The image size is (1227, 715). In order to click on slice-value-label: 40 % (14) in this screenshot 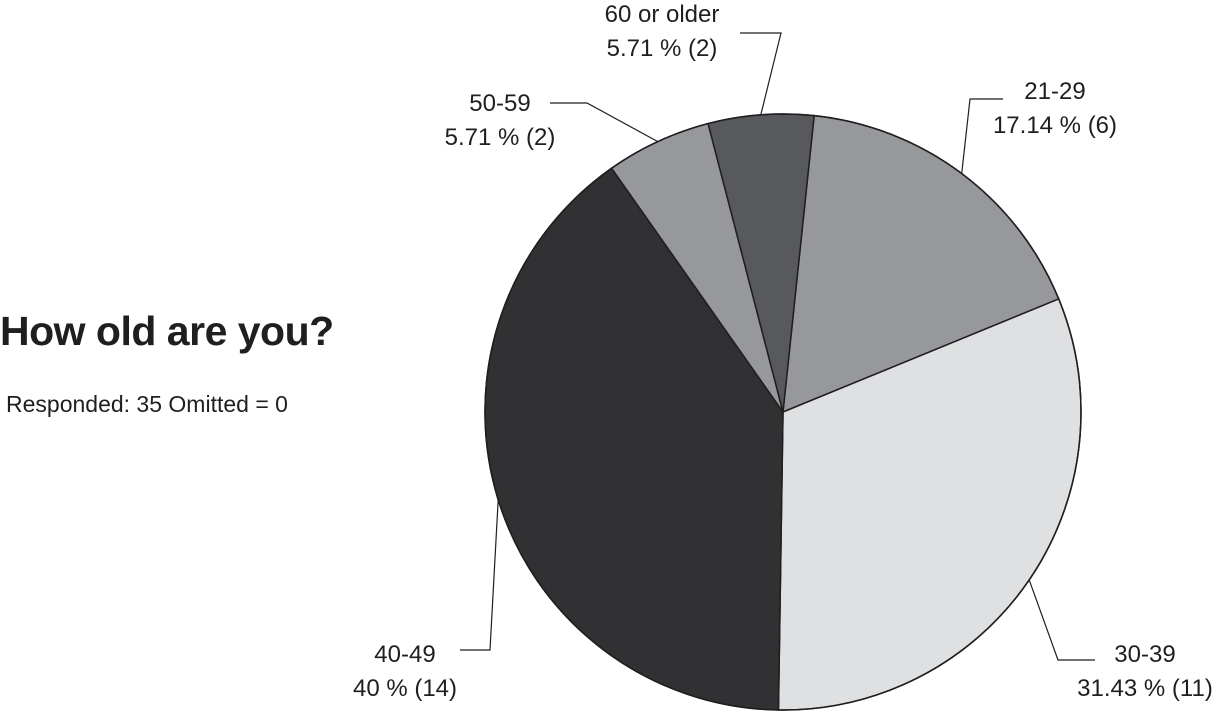, I will do `click(405, 688)`.